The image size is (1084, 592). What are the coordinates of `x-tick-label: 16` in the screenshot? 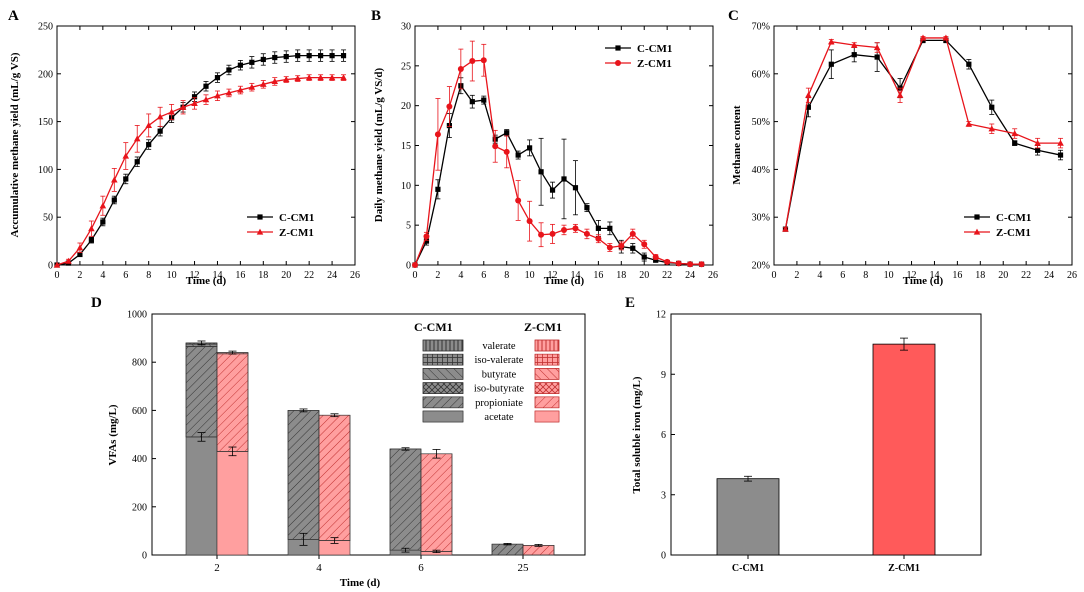 It's located at (240, 275).